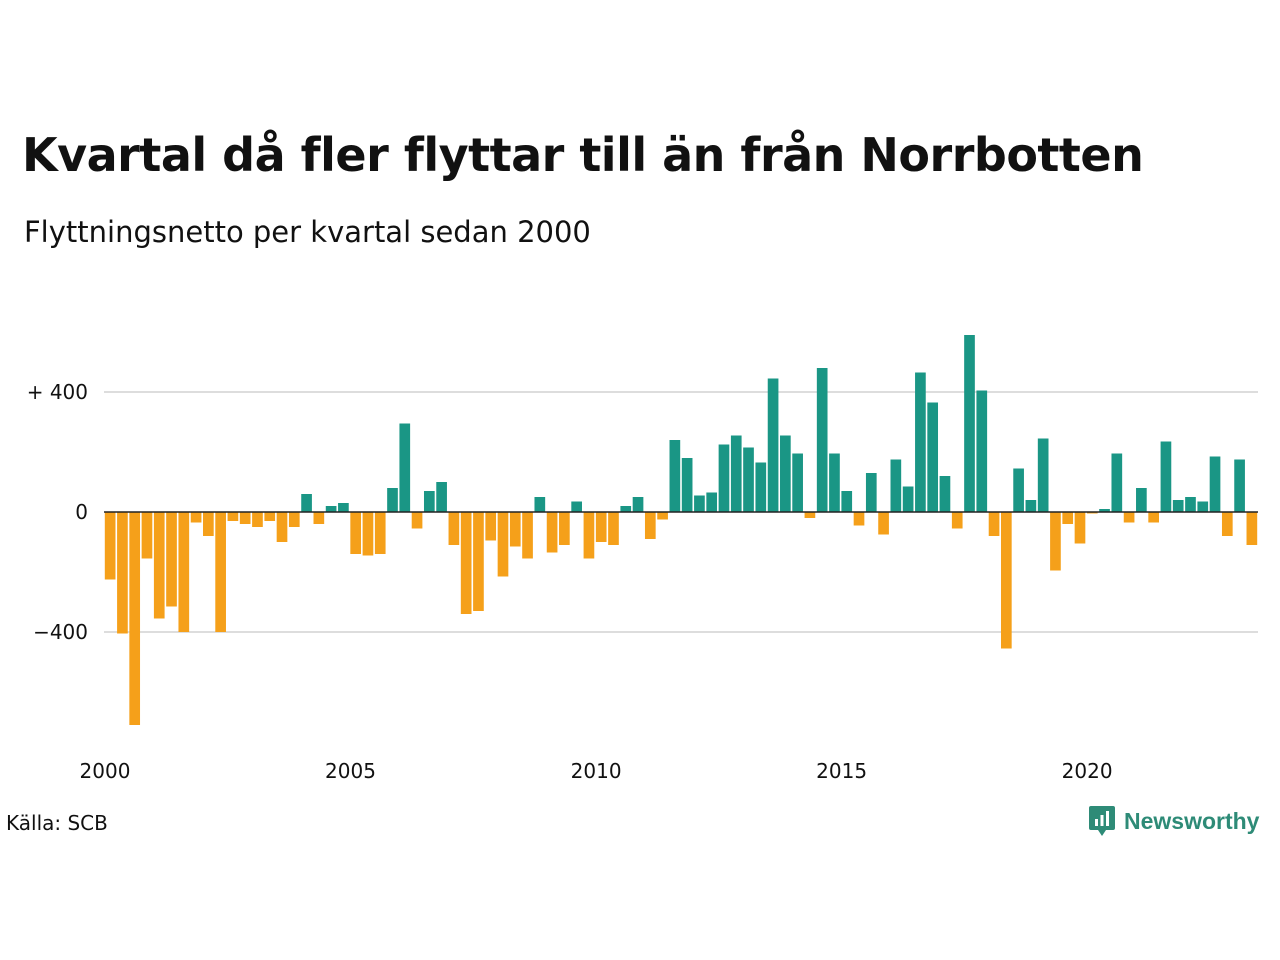  Describe the element at coordinates (350, 771) in the screenshot. I see `x-tick-label: 2005` at that location.